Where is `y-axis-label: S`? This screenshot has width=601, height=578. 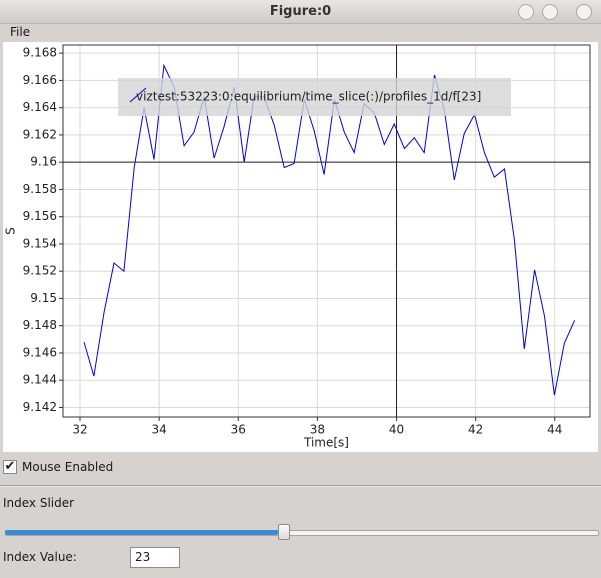
y-axis-label: S is located at coordinates (11, 231).